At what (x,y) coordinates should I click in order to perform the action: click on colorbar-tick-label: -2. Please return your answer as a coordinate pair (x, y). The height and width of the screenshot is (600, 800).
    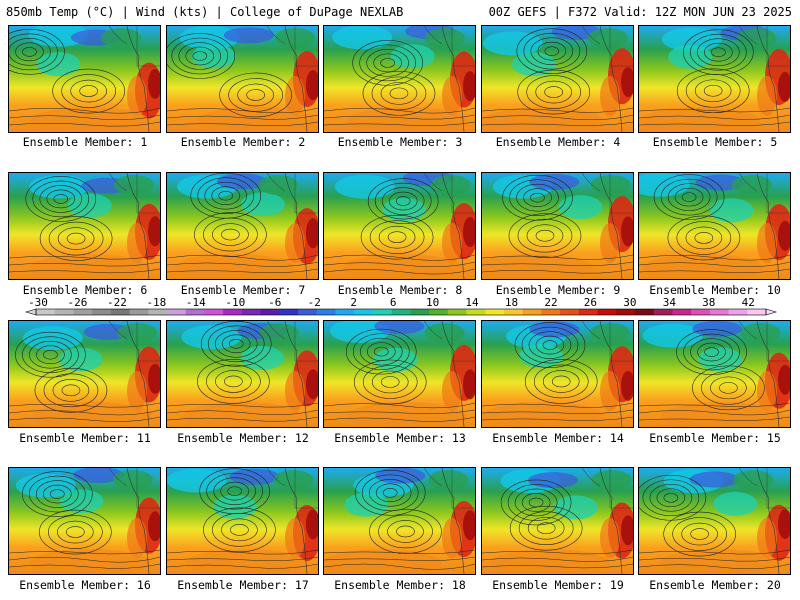
    Looking at the image, I should click on (314, 302).